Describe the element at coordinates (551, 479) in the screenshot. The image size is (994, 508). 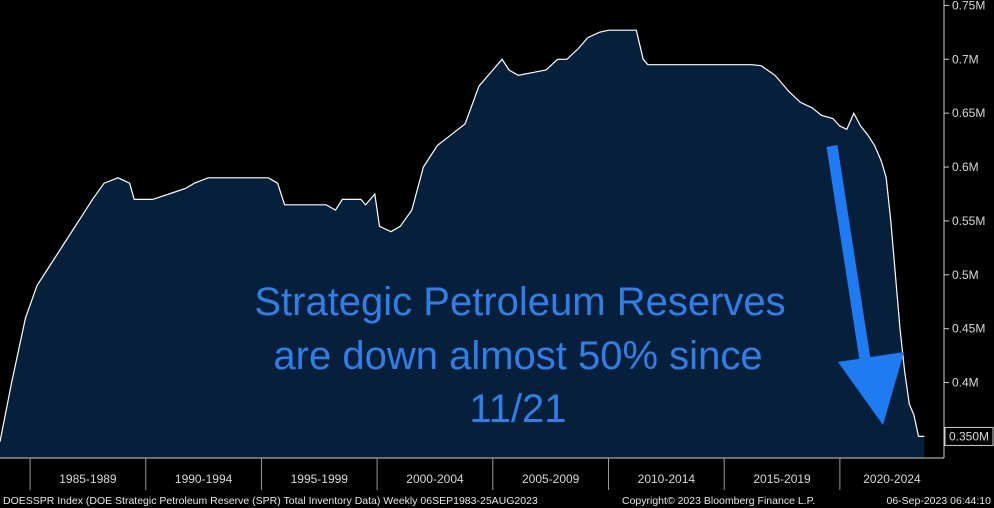
I see `x-tick-label: 2005-2009` at that location.